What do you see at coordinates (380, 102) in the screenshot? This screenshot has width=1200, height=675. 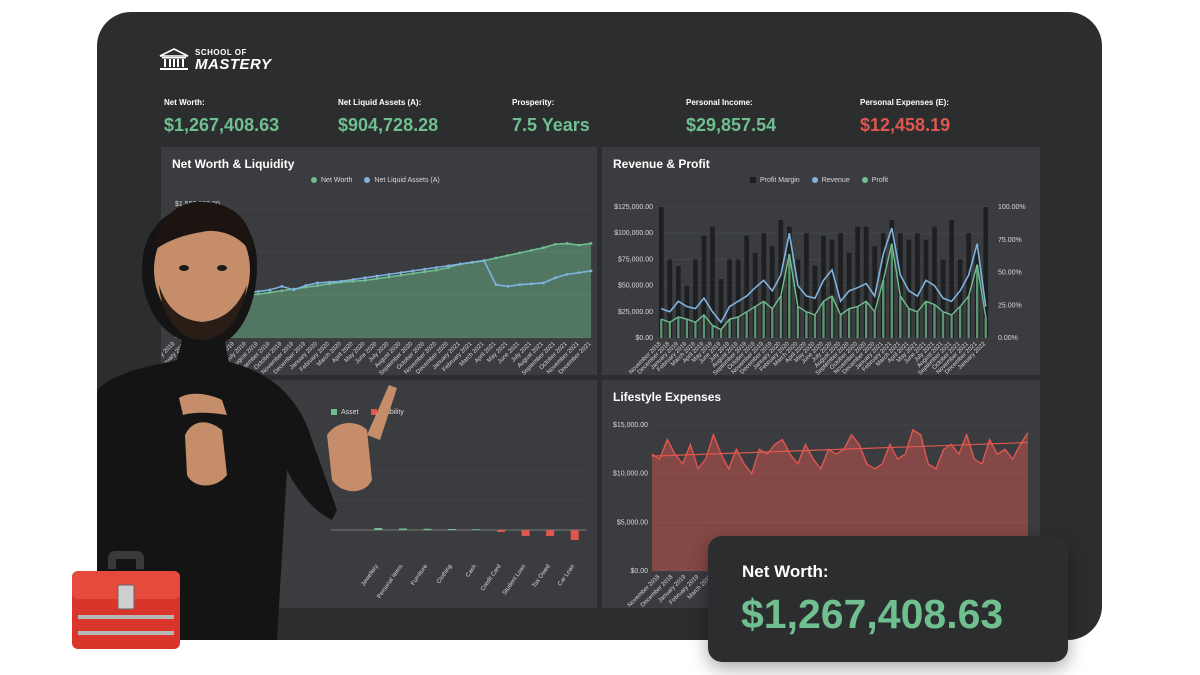 I see `kpi-label: Net Liquid Assets (A):` at bounding box center [380, 102].